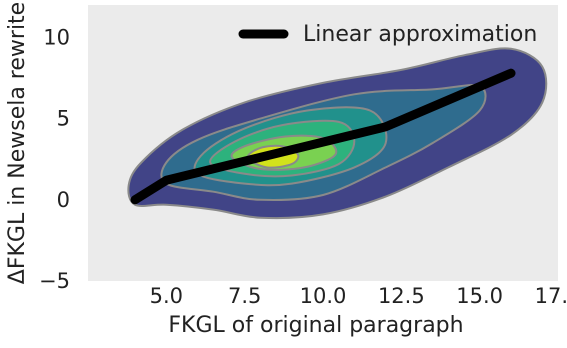  What do you see at coordinates (17, 143) in the screenshot?
I see `y-axis-label: ΔFKGL in Newsela rewrite` at bounding box center [17, 143].